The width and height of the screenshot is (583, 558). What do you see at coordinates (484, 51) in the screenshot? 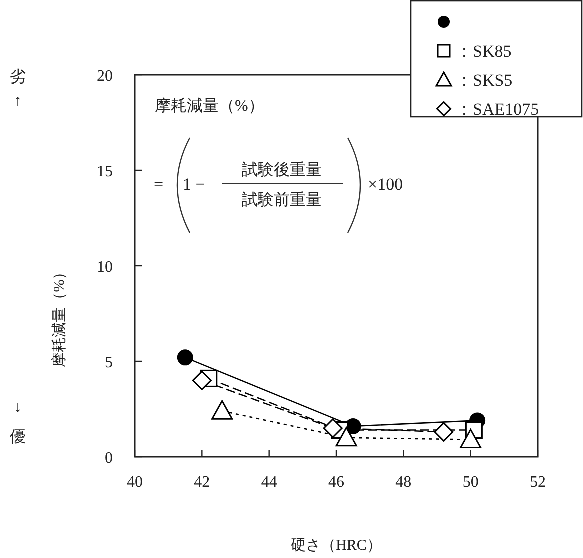
I see `legend-label: ：SK85` at bounding box center [484, 51].